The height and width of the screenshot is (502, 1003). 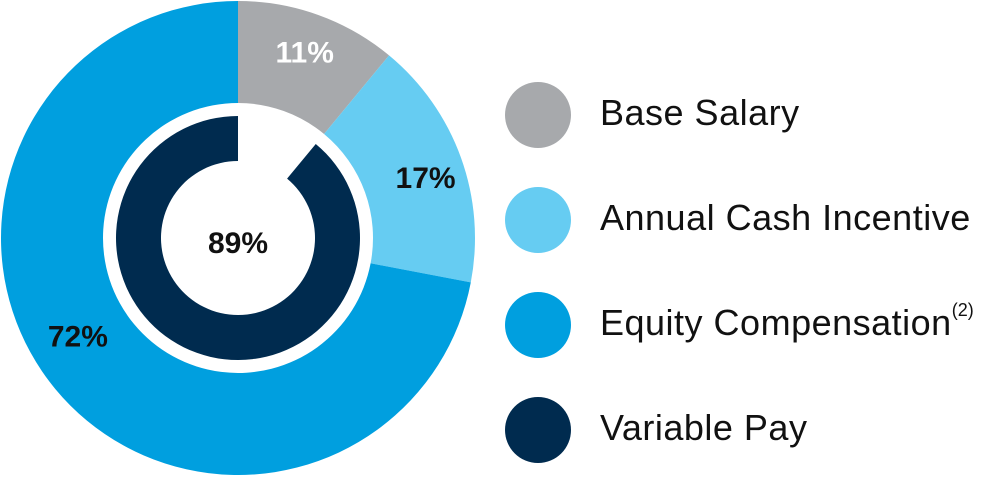 I want to click on slice-base-salary, so click(x=314, y=67).